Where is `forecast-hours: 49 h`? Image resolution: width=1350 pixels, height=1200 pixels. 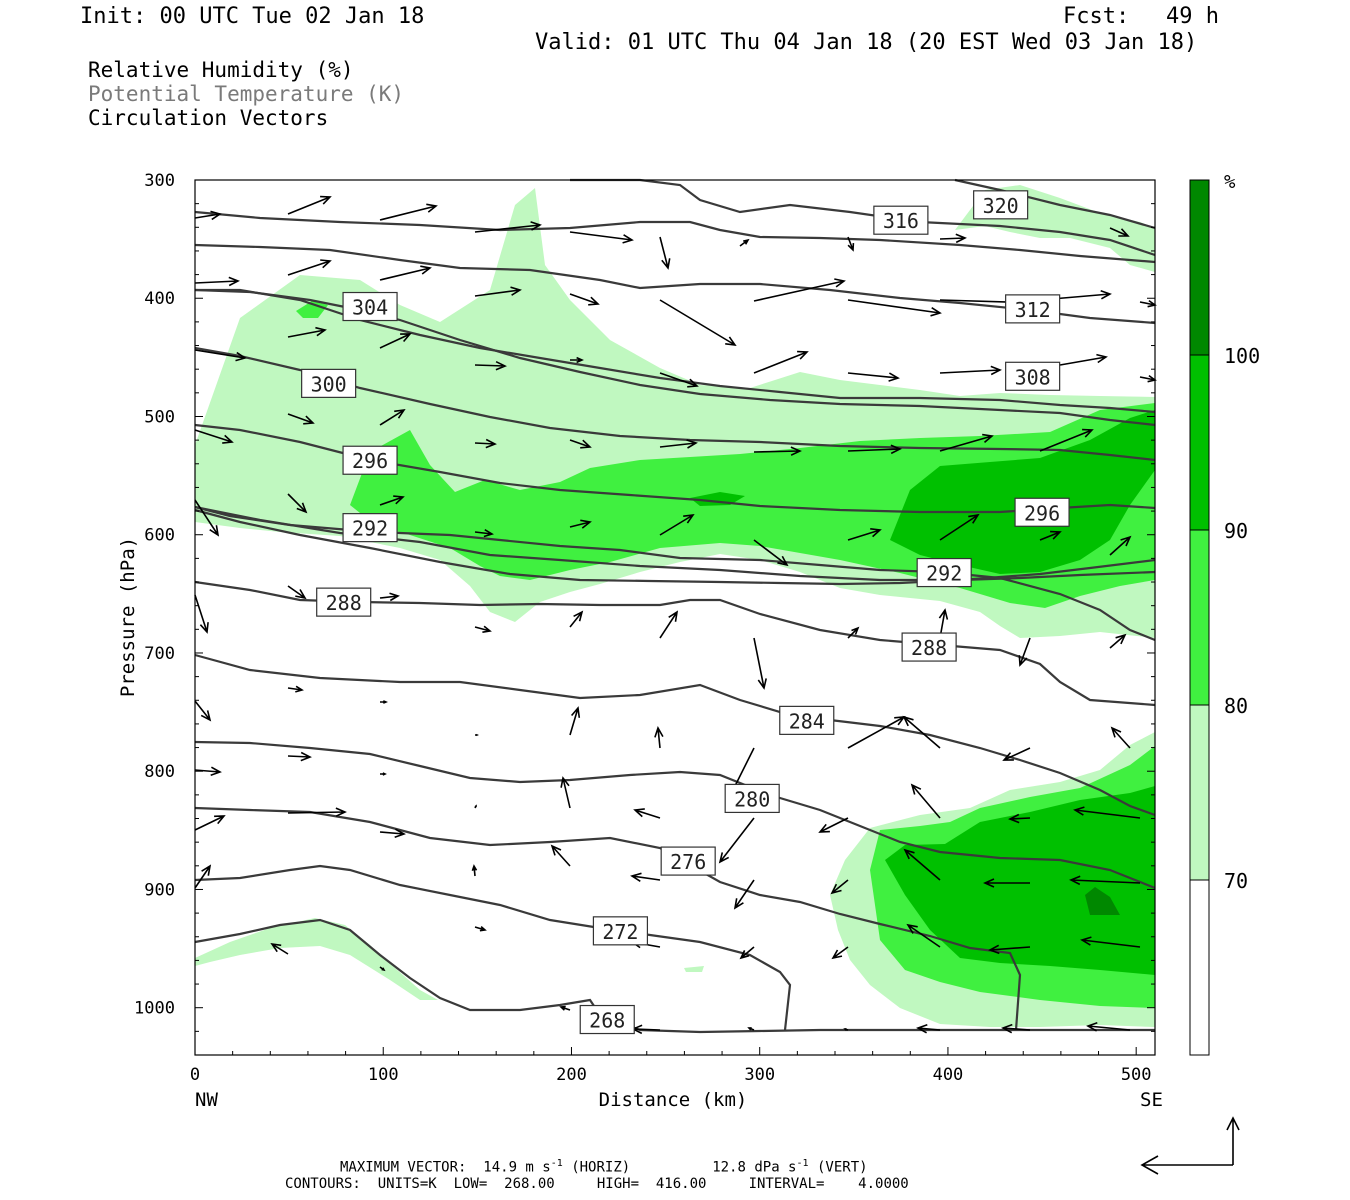
forecast-hours: 49 h is located at coordinates (1192, 16).